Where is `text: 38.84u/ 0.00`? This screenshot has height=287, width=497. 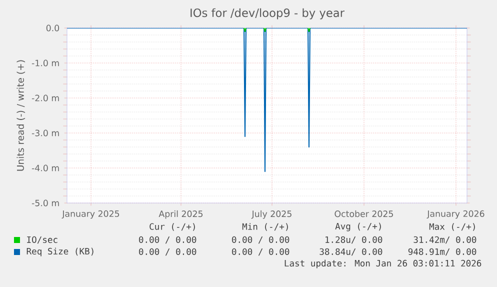 text: 38.84u/ 0.00 is located at coordinates (351, 252).